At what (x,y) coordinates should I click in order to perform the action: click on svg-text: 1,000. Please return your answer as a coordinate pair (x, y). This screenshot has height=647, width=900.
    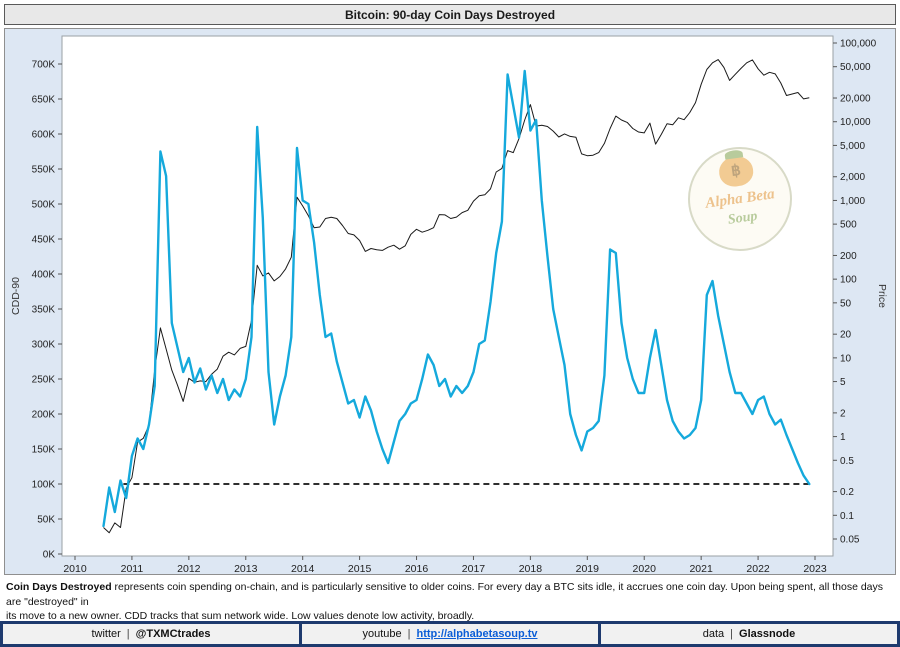
    Looking at the image, I should click on (852, 201).